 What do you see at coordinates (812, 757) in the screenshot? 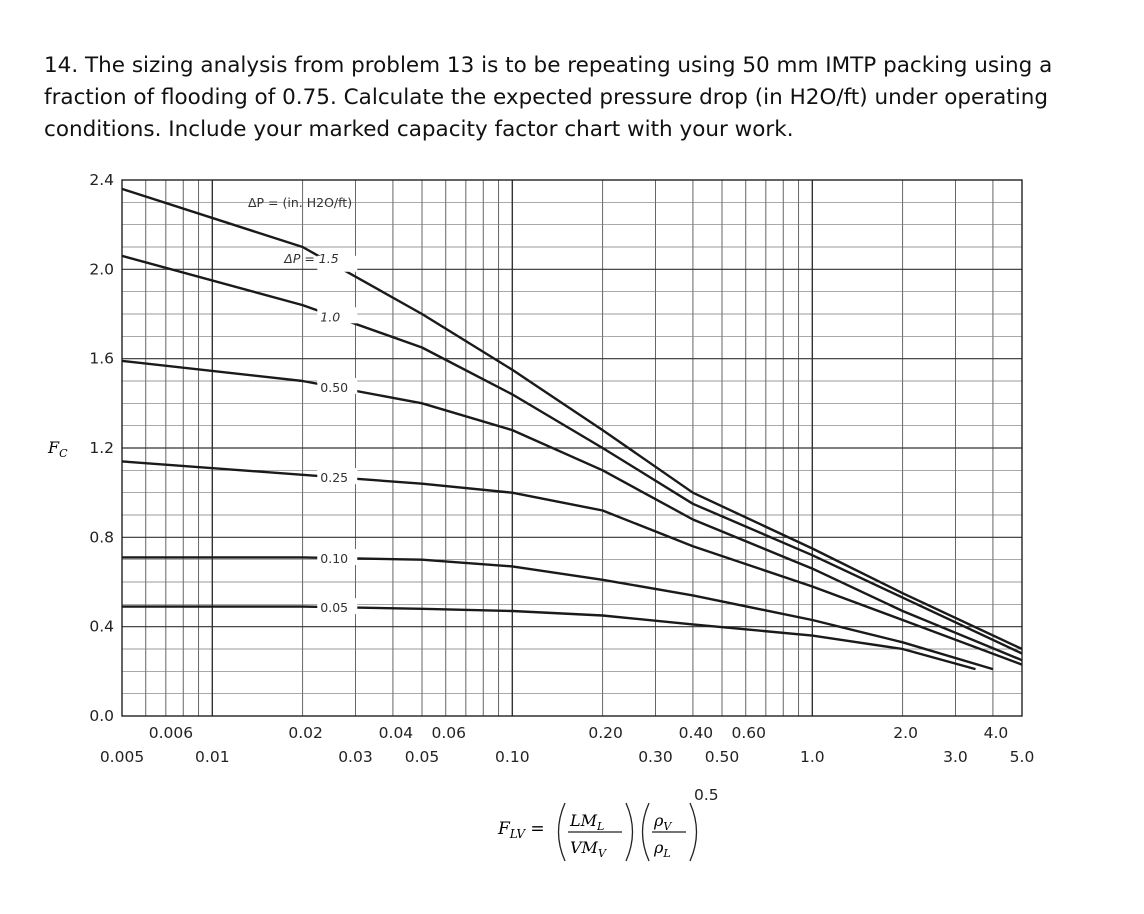
I see `x-tick-label: 1.0` at bounding box center [812, 757].